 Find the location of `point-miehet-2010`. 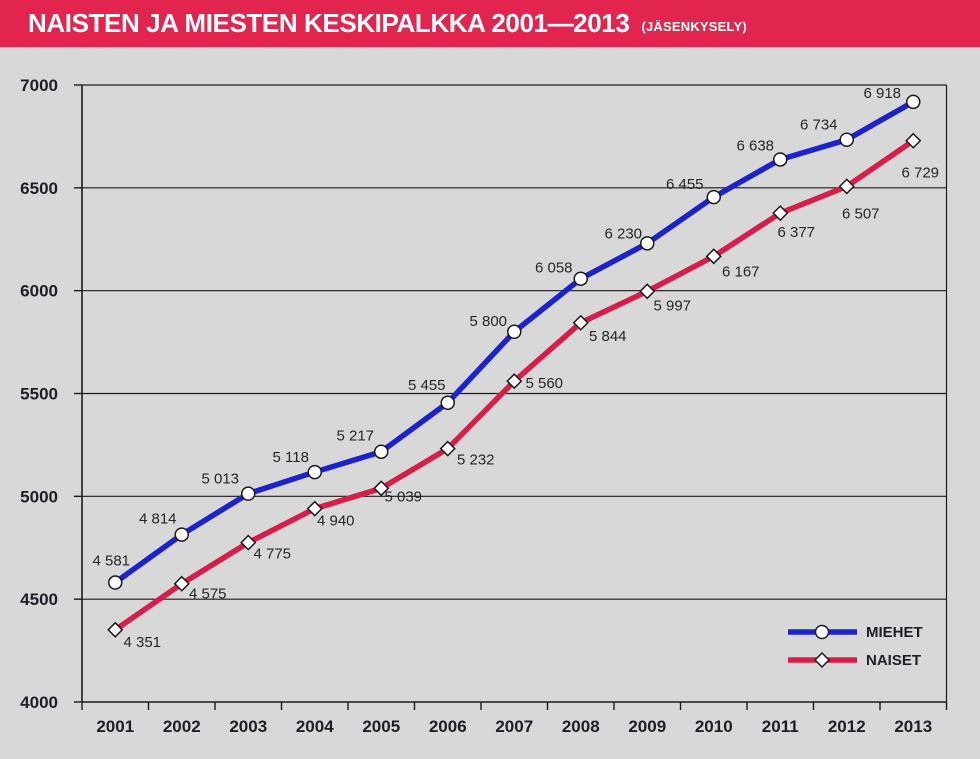

point-miehet-2010 is located at coordinates (713, 197).